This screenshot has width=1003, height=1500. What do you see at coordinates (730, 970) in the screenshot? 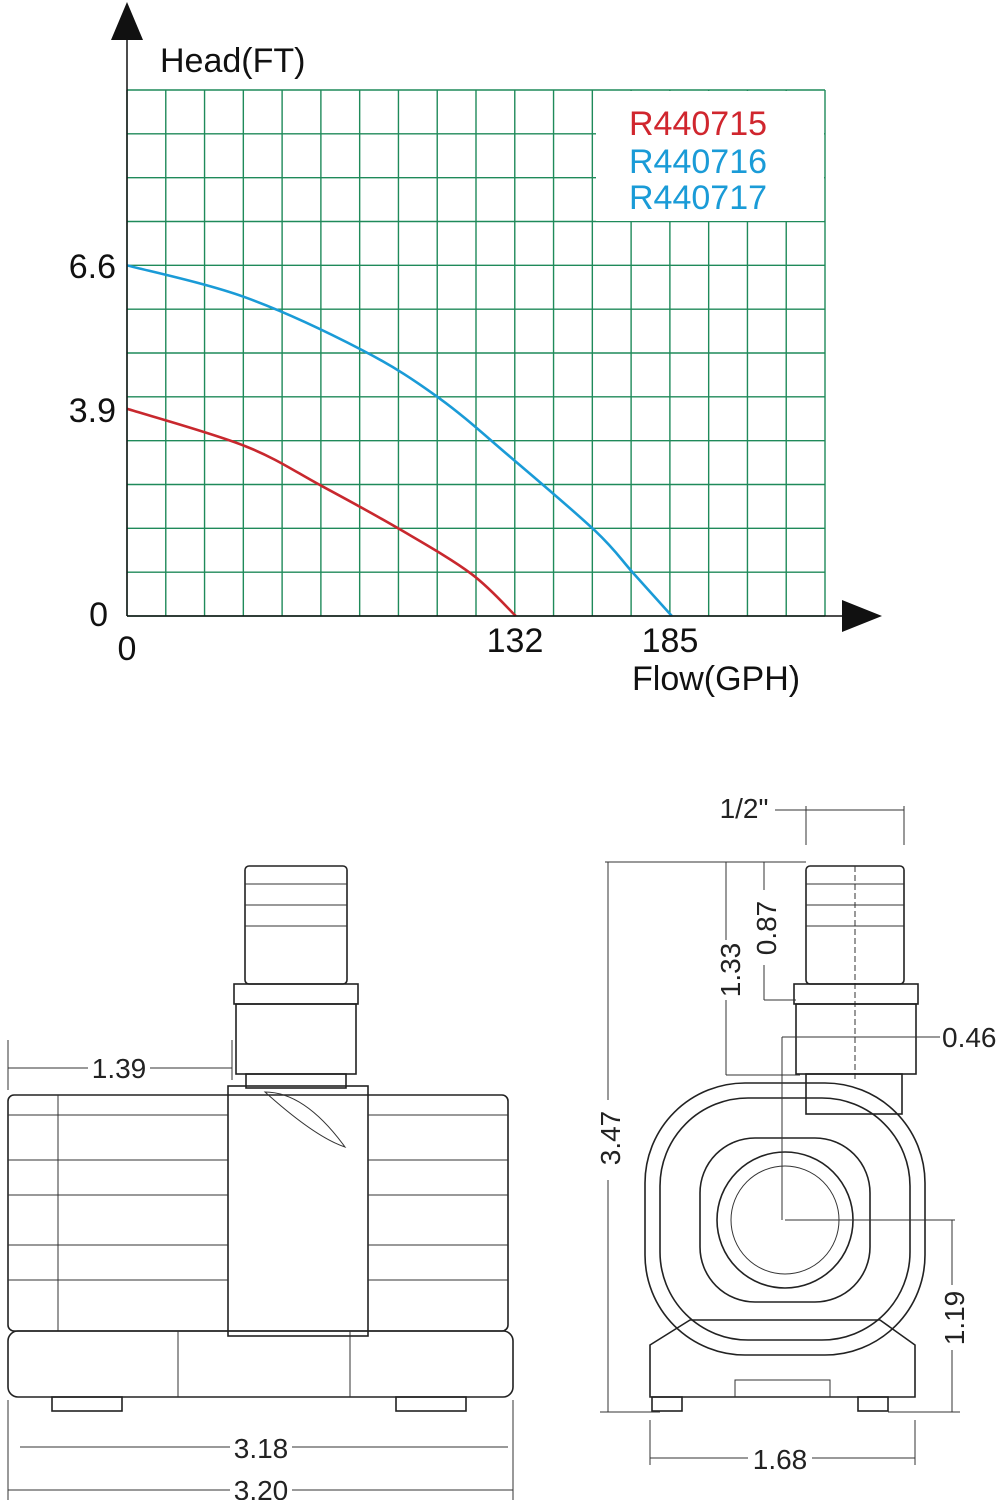
I see `dim-label-1-33: 1.33` at bounding box center [730, 970].